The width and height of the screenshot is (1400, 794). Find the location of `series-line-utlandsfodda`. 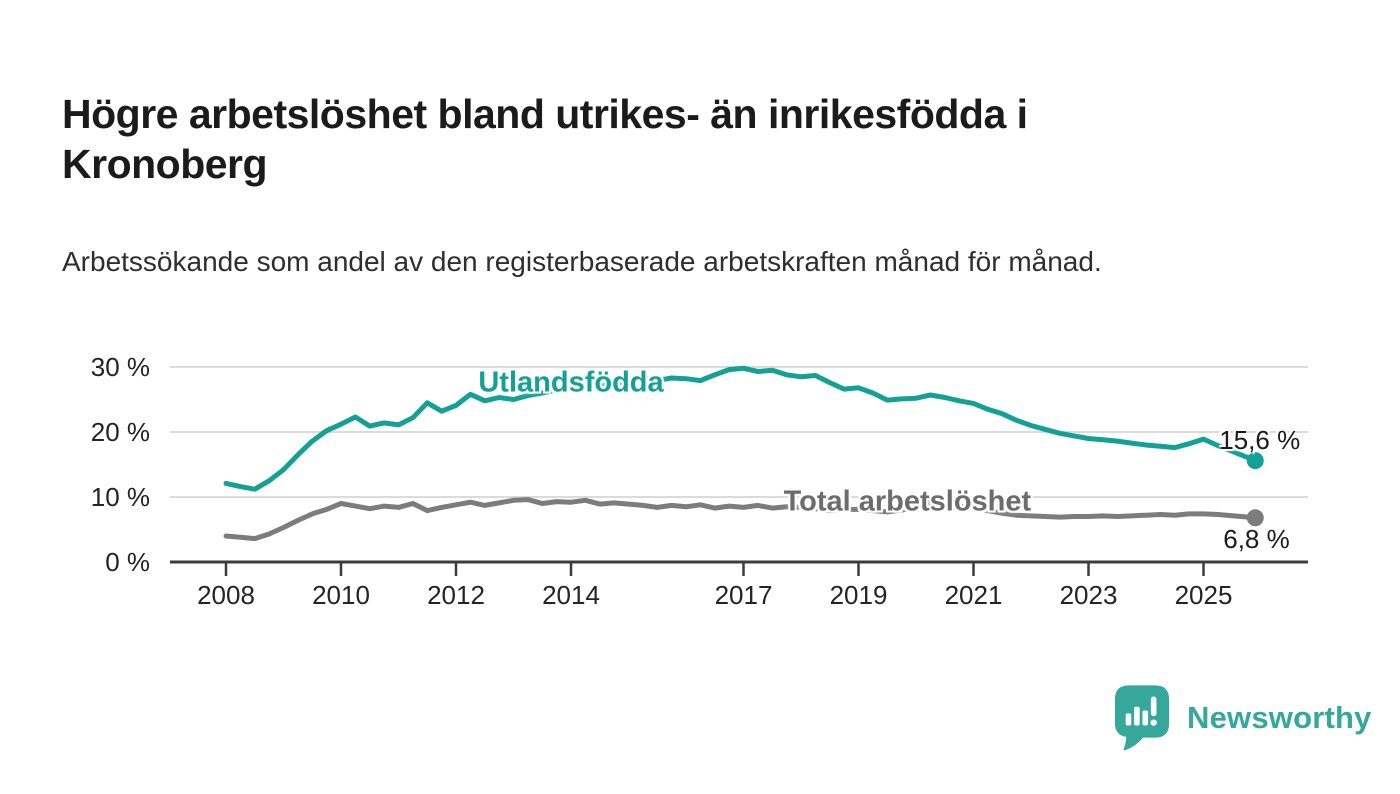

series-line-utlandsfodda is located at coordinates (740, 428).